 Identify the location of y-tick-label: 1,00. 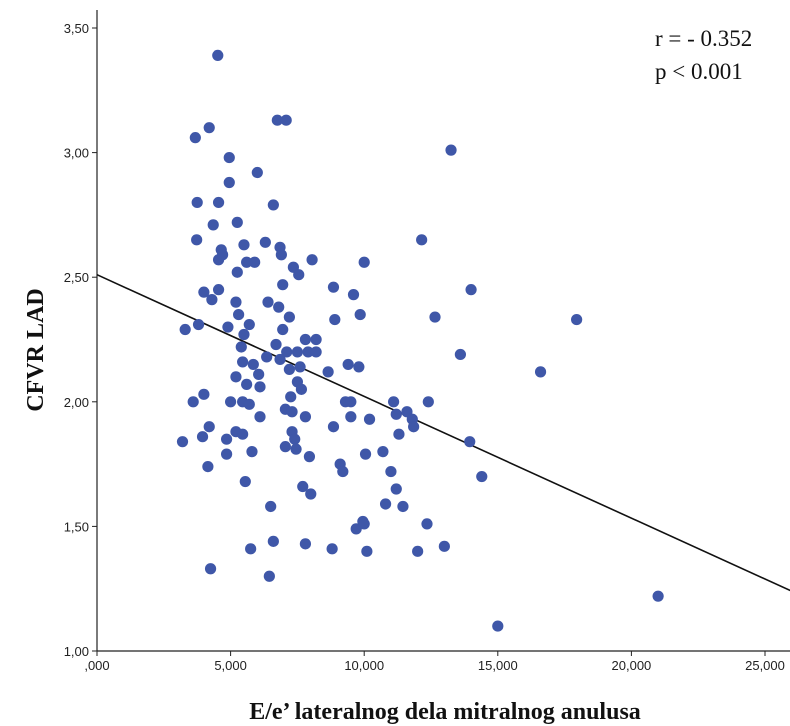
(76, 651).